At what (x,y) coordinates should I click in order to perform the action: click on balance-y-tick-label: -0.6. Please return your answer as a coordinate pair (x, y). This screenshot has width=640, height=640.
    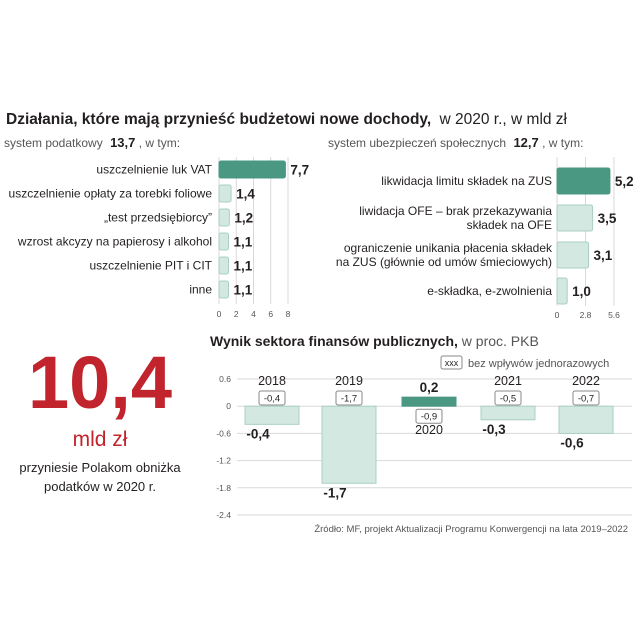
    Looking at the image, I should click on (223, 433).